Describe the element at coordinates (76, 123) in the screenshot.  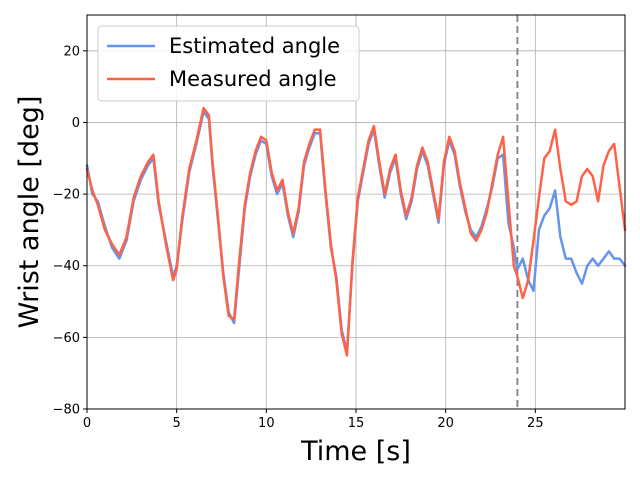
I see `y-tick-label: 0` at that location.